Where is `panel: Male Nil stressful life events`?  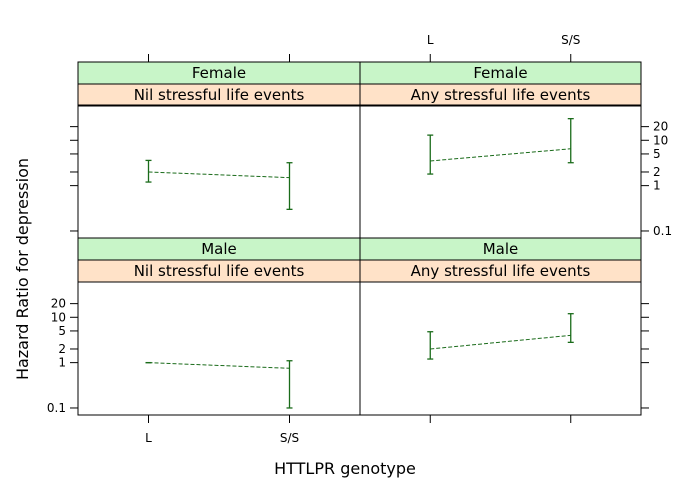
panel: Male Nil stressful life events is located at coordinates (219, 326).